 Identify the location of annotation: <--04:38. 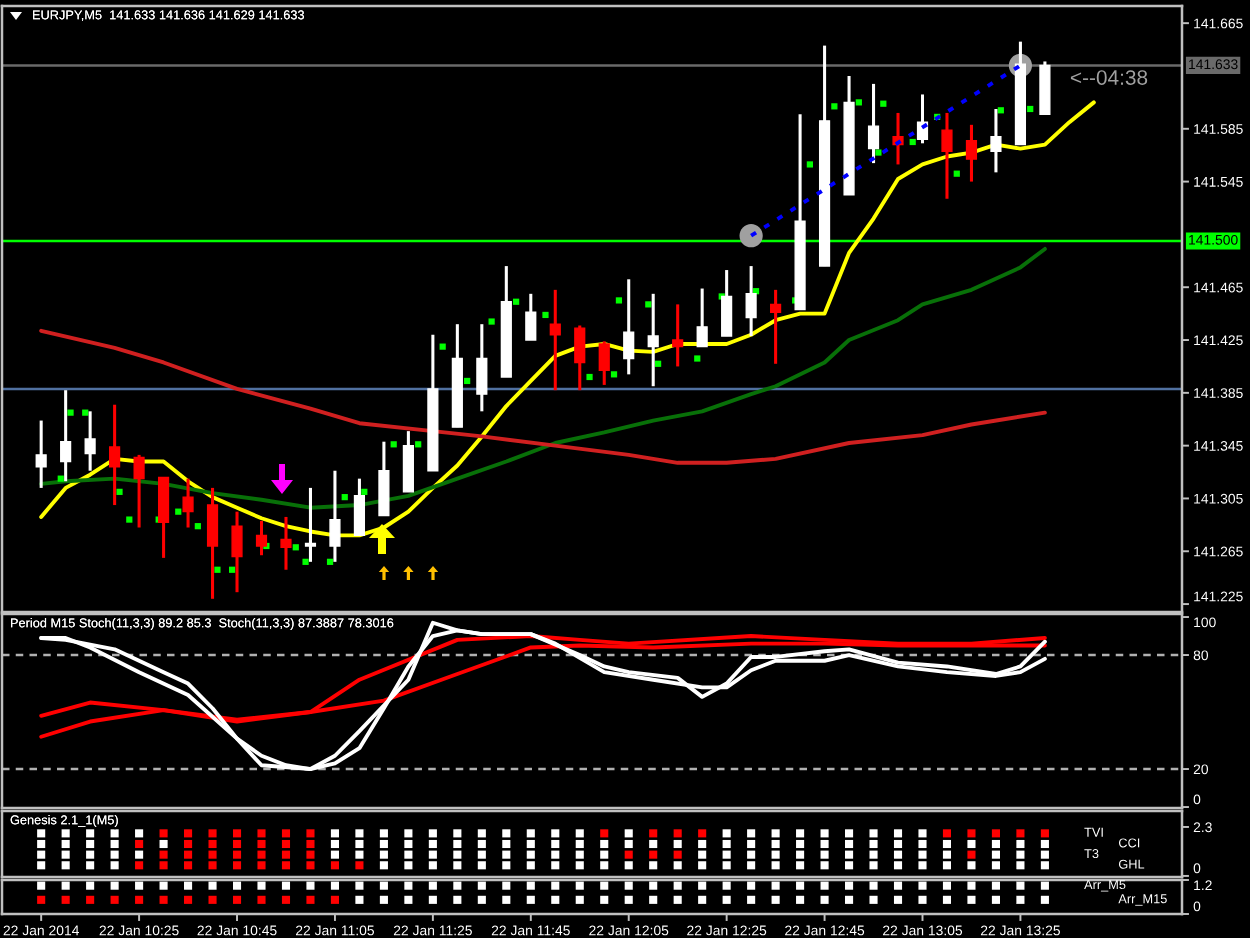
(1109, 77).